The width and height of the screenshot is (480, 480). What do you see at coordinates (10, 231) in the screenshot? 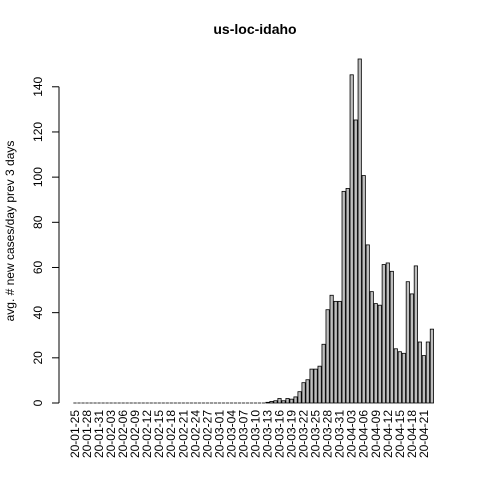
I see `y-axis-label: avg. # new cases/day prev 3 days` at bounding box center [10, 231].